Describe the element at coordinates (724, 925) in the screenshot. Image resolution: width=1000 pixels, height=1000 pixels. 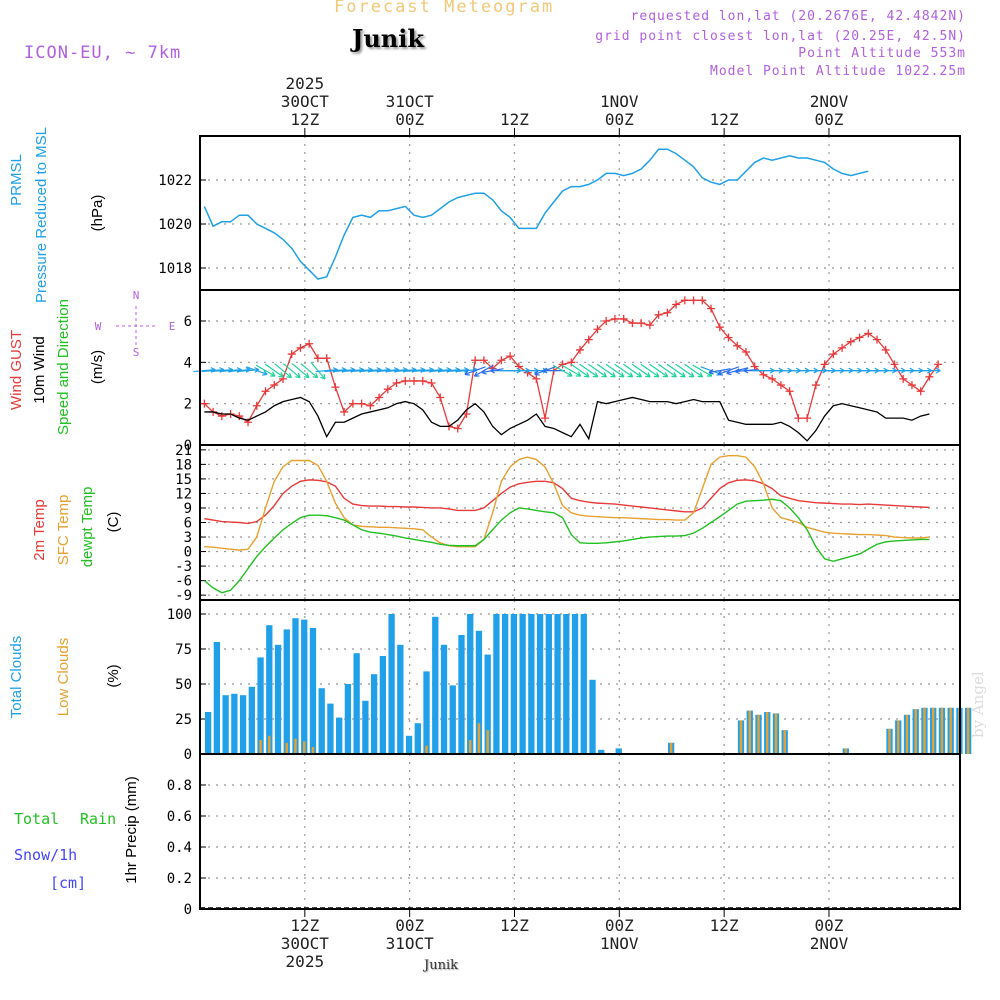
I see `bottom-time-label: 12Z` at that location.